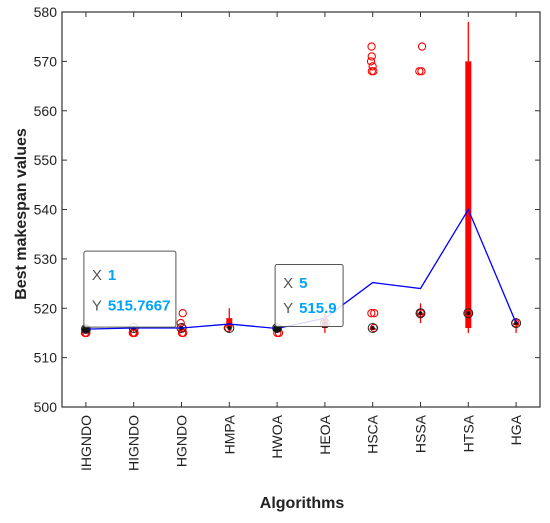  I want to click on y-axis-title: Best makespan values, so click(21, 214).